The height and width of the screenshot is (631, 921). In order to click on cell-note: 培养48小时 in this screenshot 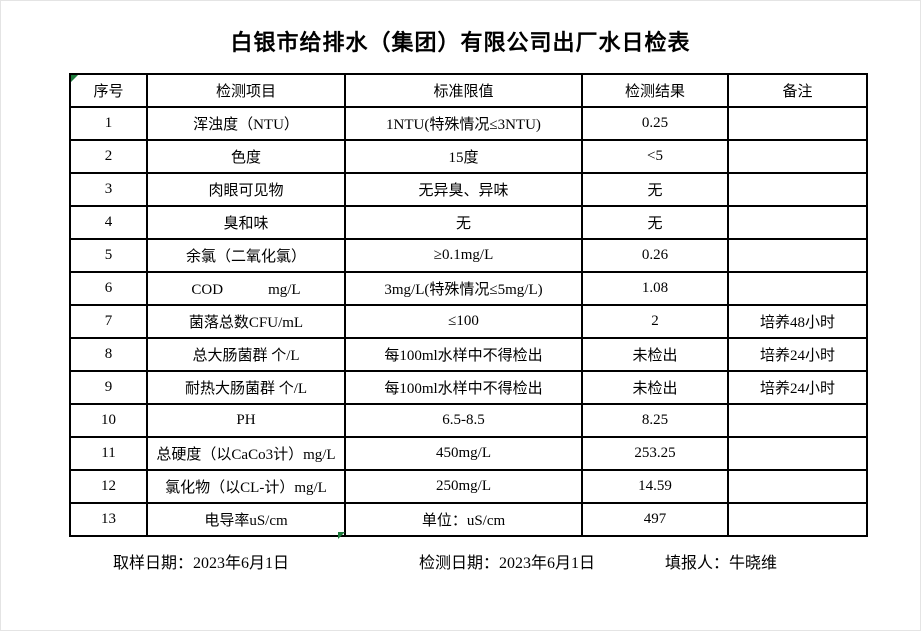, I will do `click(797, 321)`.